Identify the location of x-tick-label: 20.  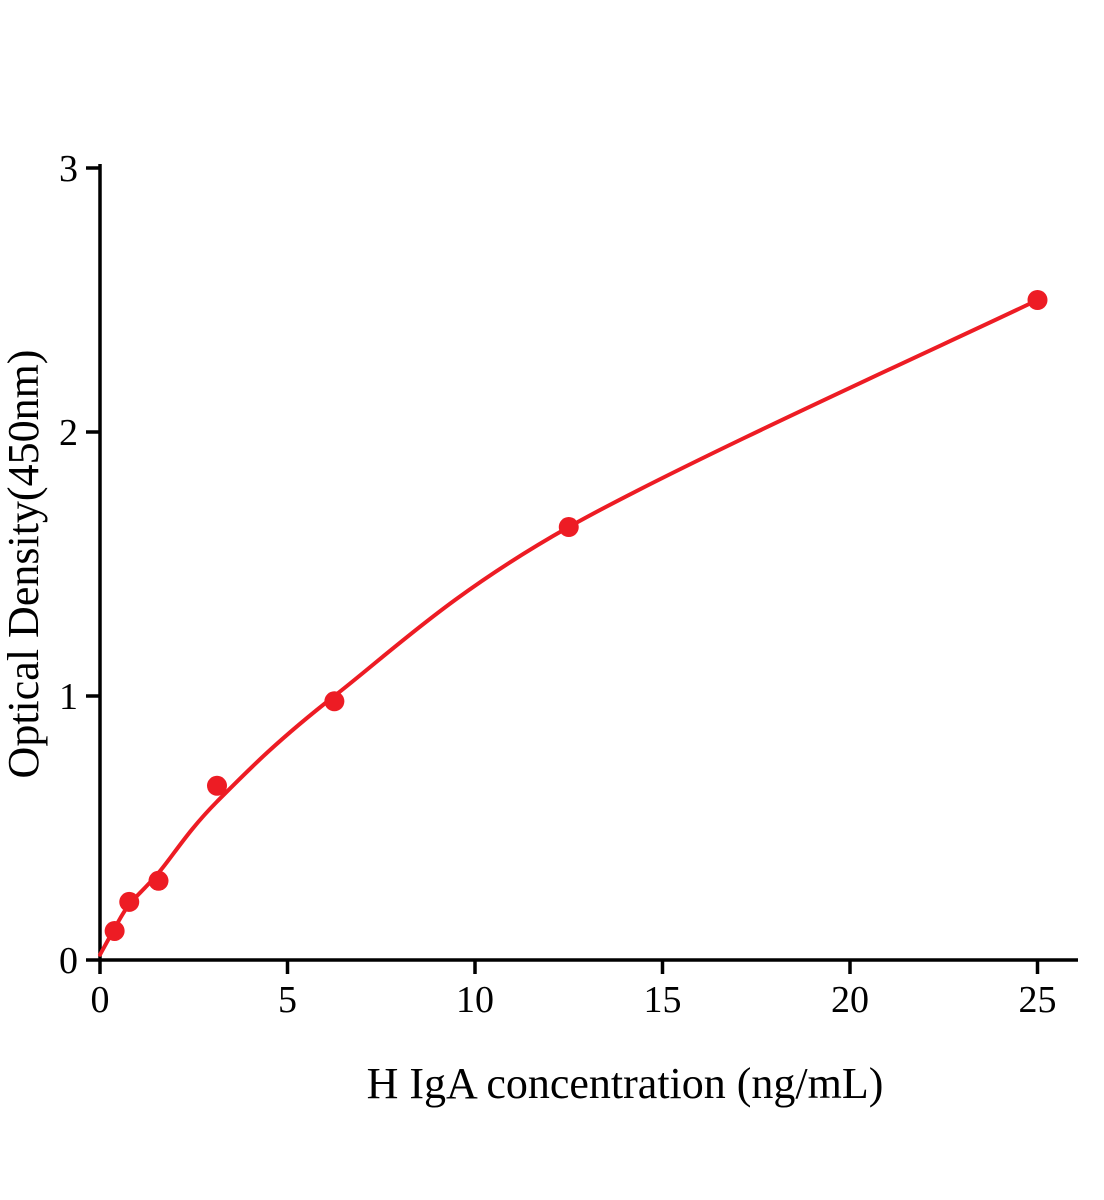
(850, 1000).